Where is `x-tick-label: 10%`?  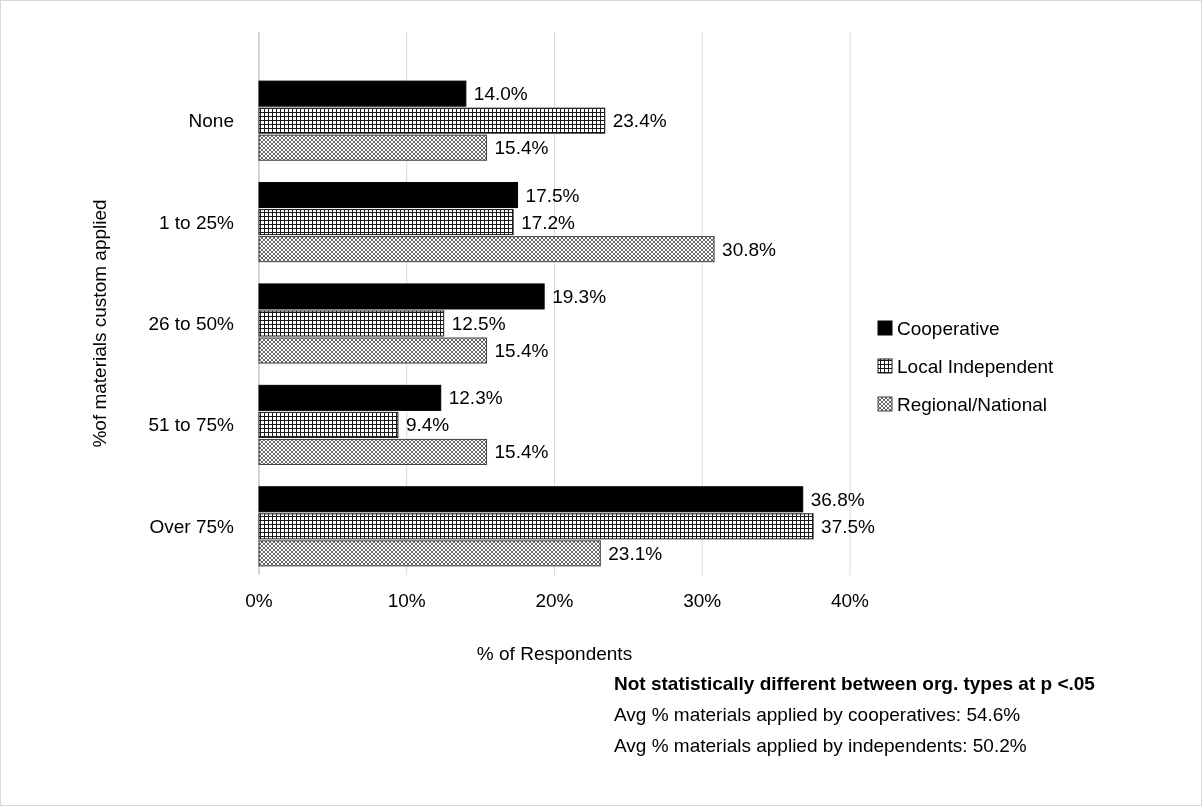
x-tick-label: 10% is located at coordinates (406, 600).